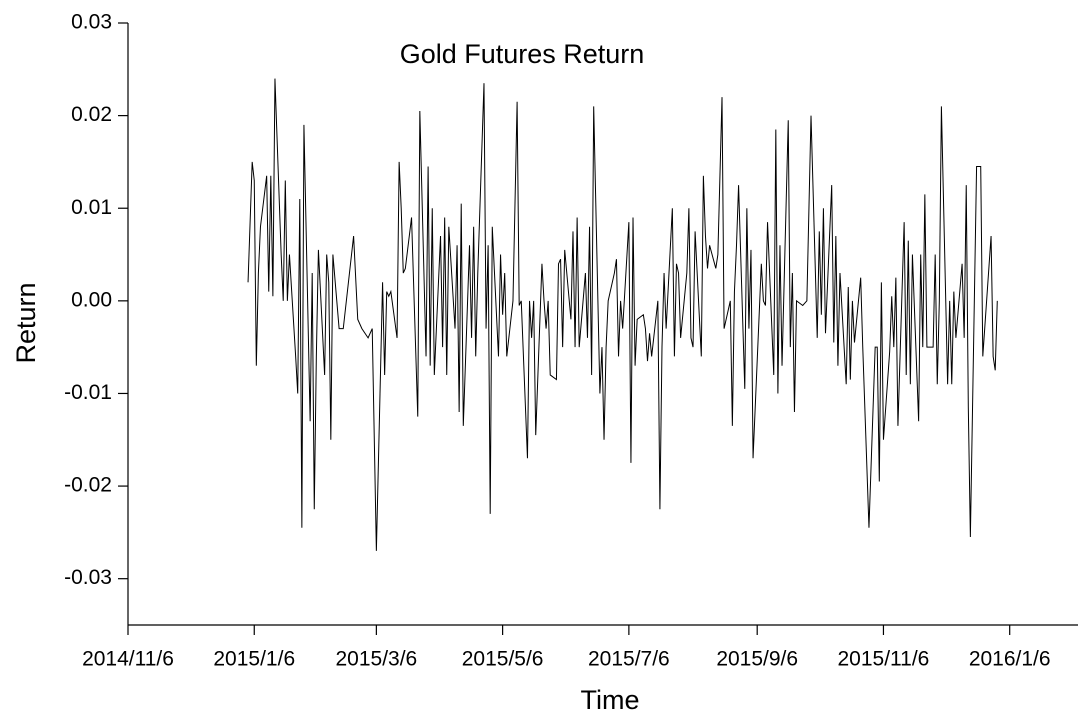 This screenshot has width=1081, height=717. What do you see at coordinates (88, 485) in the screenshot?
I see `y-tick-label: -0.02` at bounding box center [88, 485].